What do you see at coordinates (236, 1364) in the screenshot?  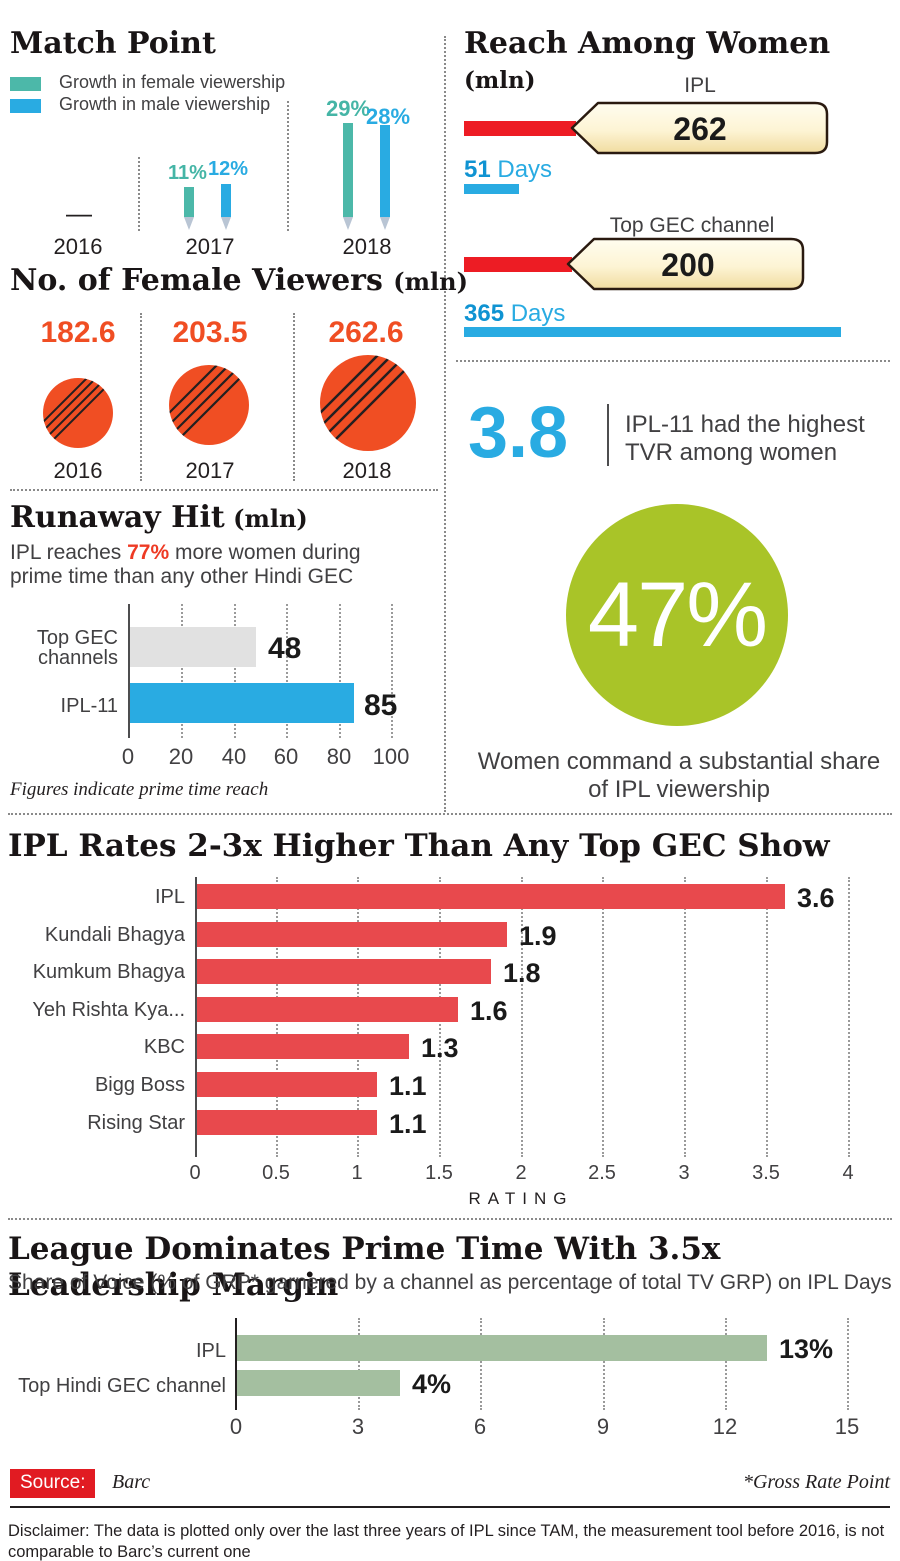 I see `sov-axis-line` at bounding box center [236, 1364].